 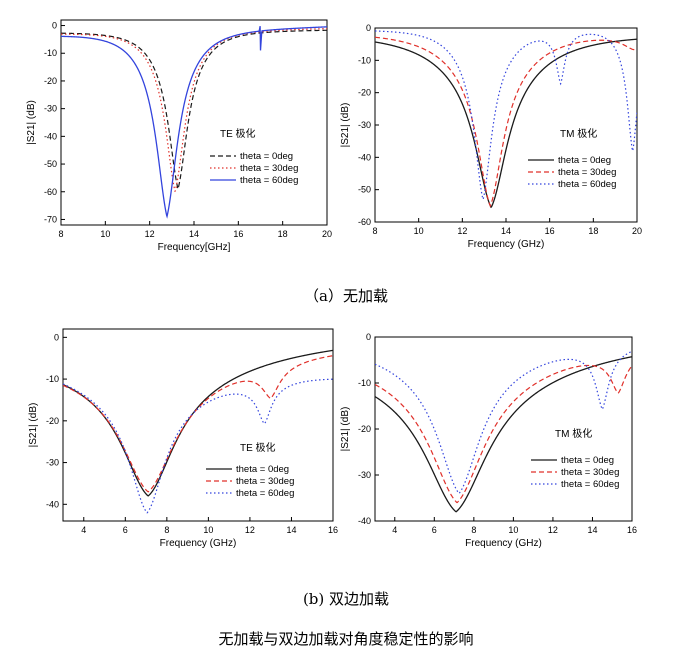 What do you see at coordinates (346, 599) in the screenshot?
I see `caption-b: (b) 双边加载` at bounding box center [346, 599].